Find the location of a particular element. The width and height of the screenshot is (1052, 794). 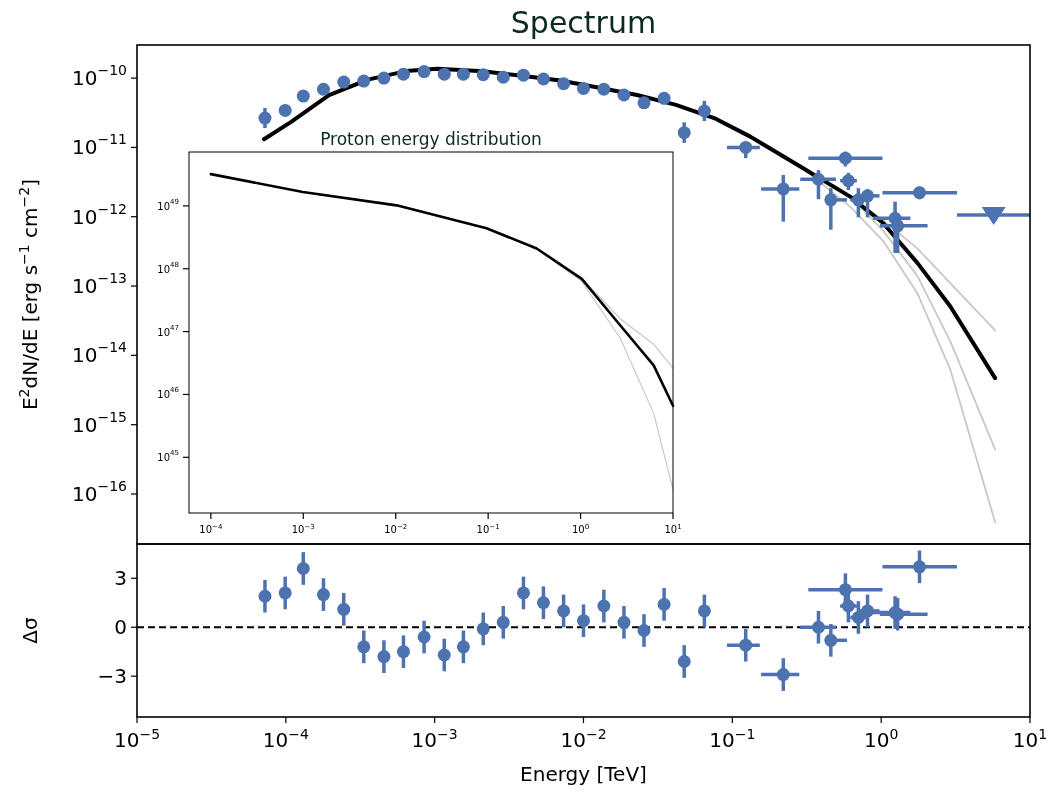

y-tick-label: 10$^{−12}$ is located at coordinates (99, 214).